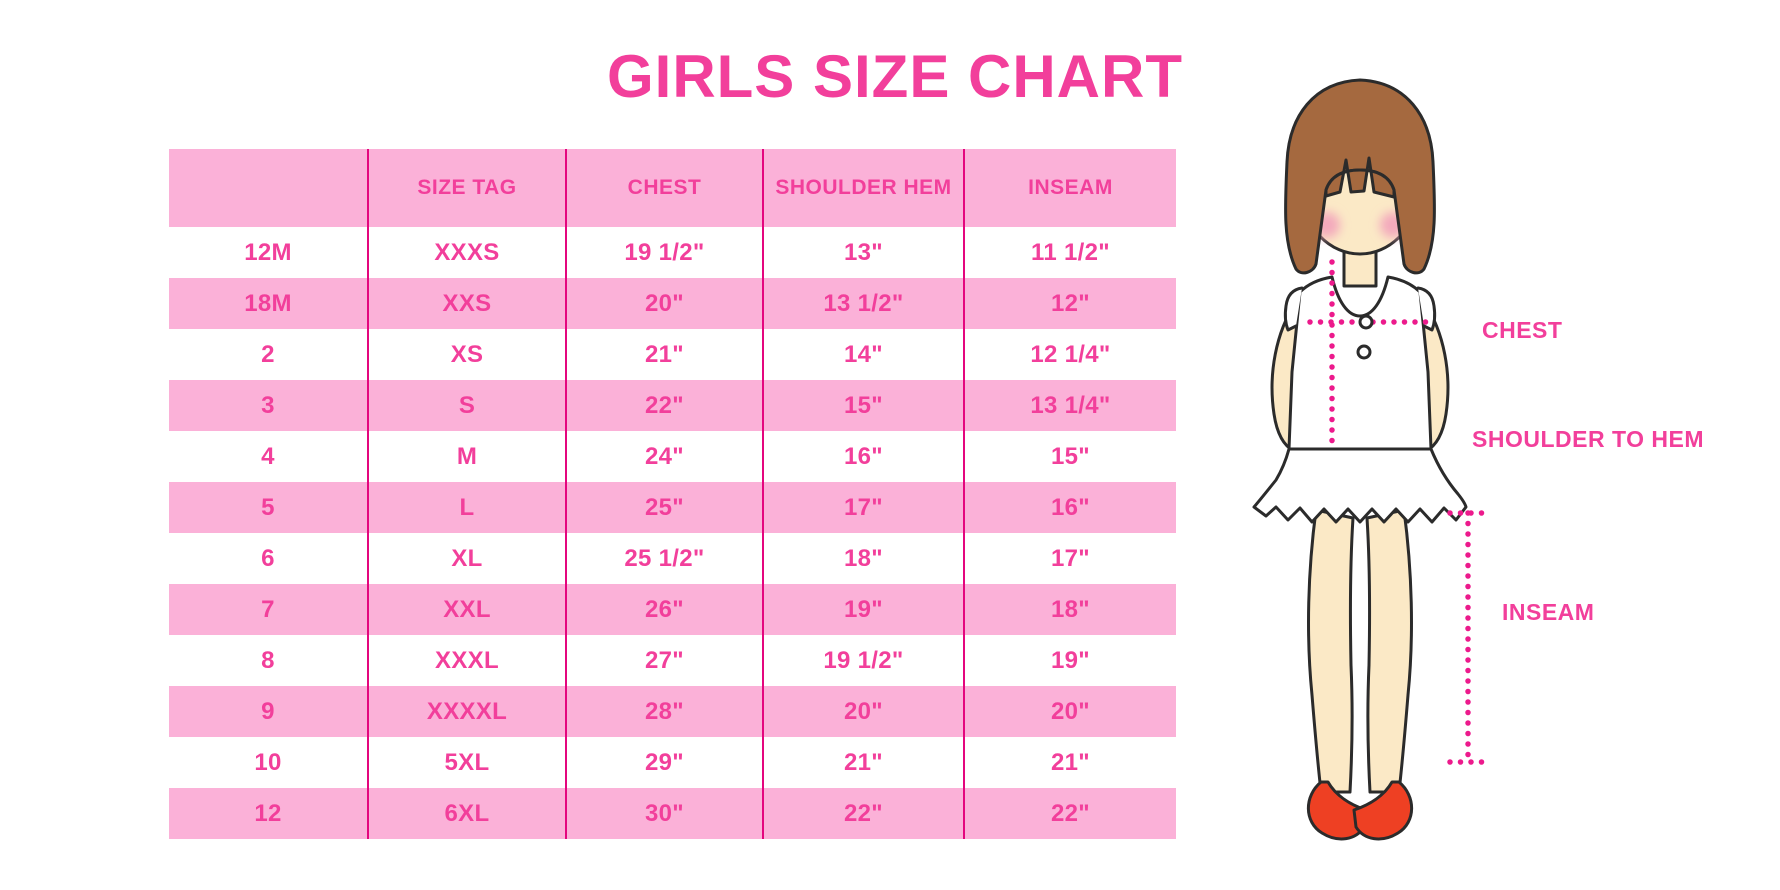  What do you see at coordinates (664, 609) in the screenshot?
I see `table-cell-chest: 26"` at bounding box center [664, 609].